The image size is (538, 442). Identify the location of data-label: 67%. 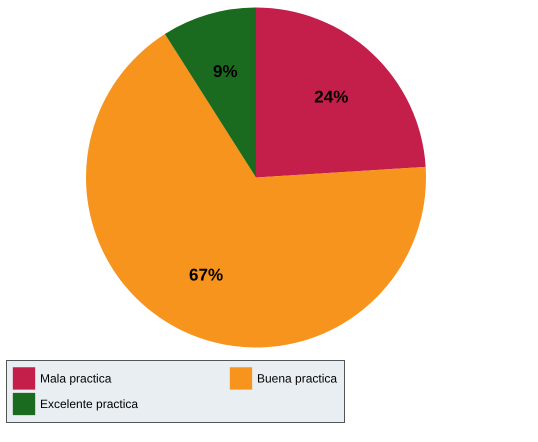
(206, 275).